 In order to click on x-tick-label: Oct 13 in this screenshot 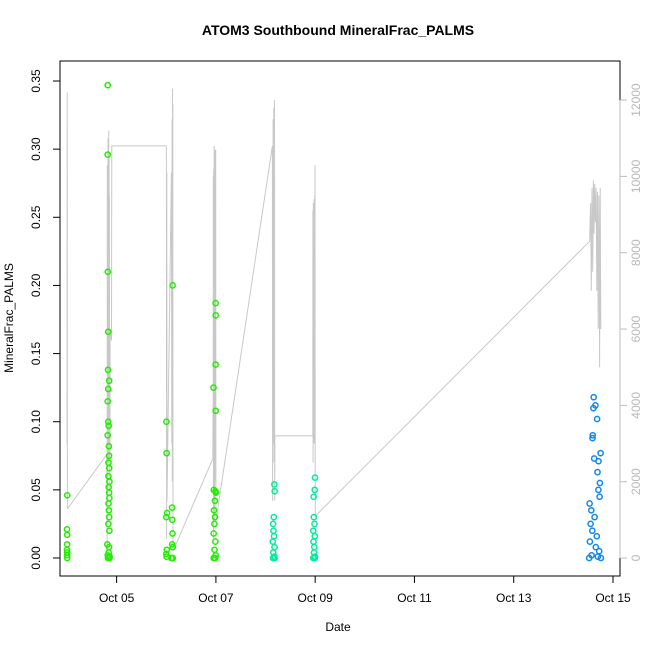, I will do `click(514, 598)`.